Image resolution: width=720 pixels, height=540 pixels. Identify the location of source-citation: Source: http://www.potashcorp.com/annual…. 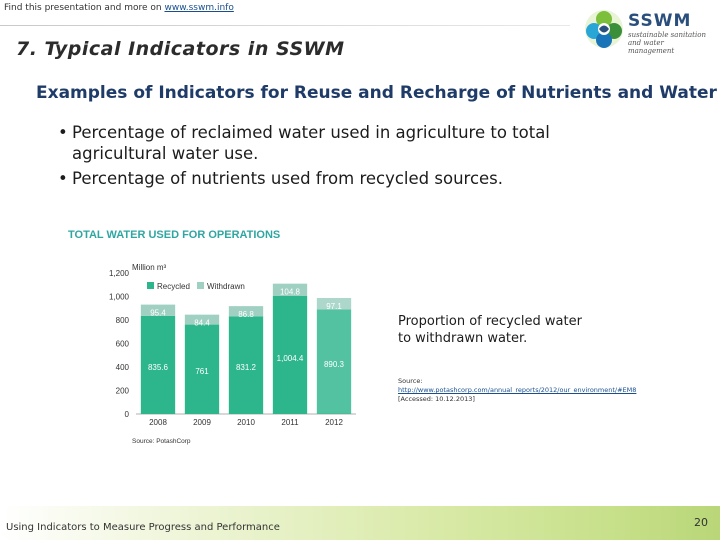
(517, 390).